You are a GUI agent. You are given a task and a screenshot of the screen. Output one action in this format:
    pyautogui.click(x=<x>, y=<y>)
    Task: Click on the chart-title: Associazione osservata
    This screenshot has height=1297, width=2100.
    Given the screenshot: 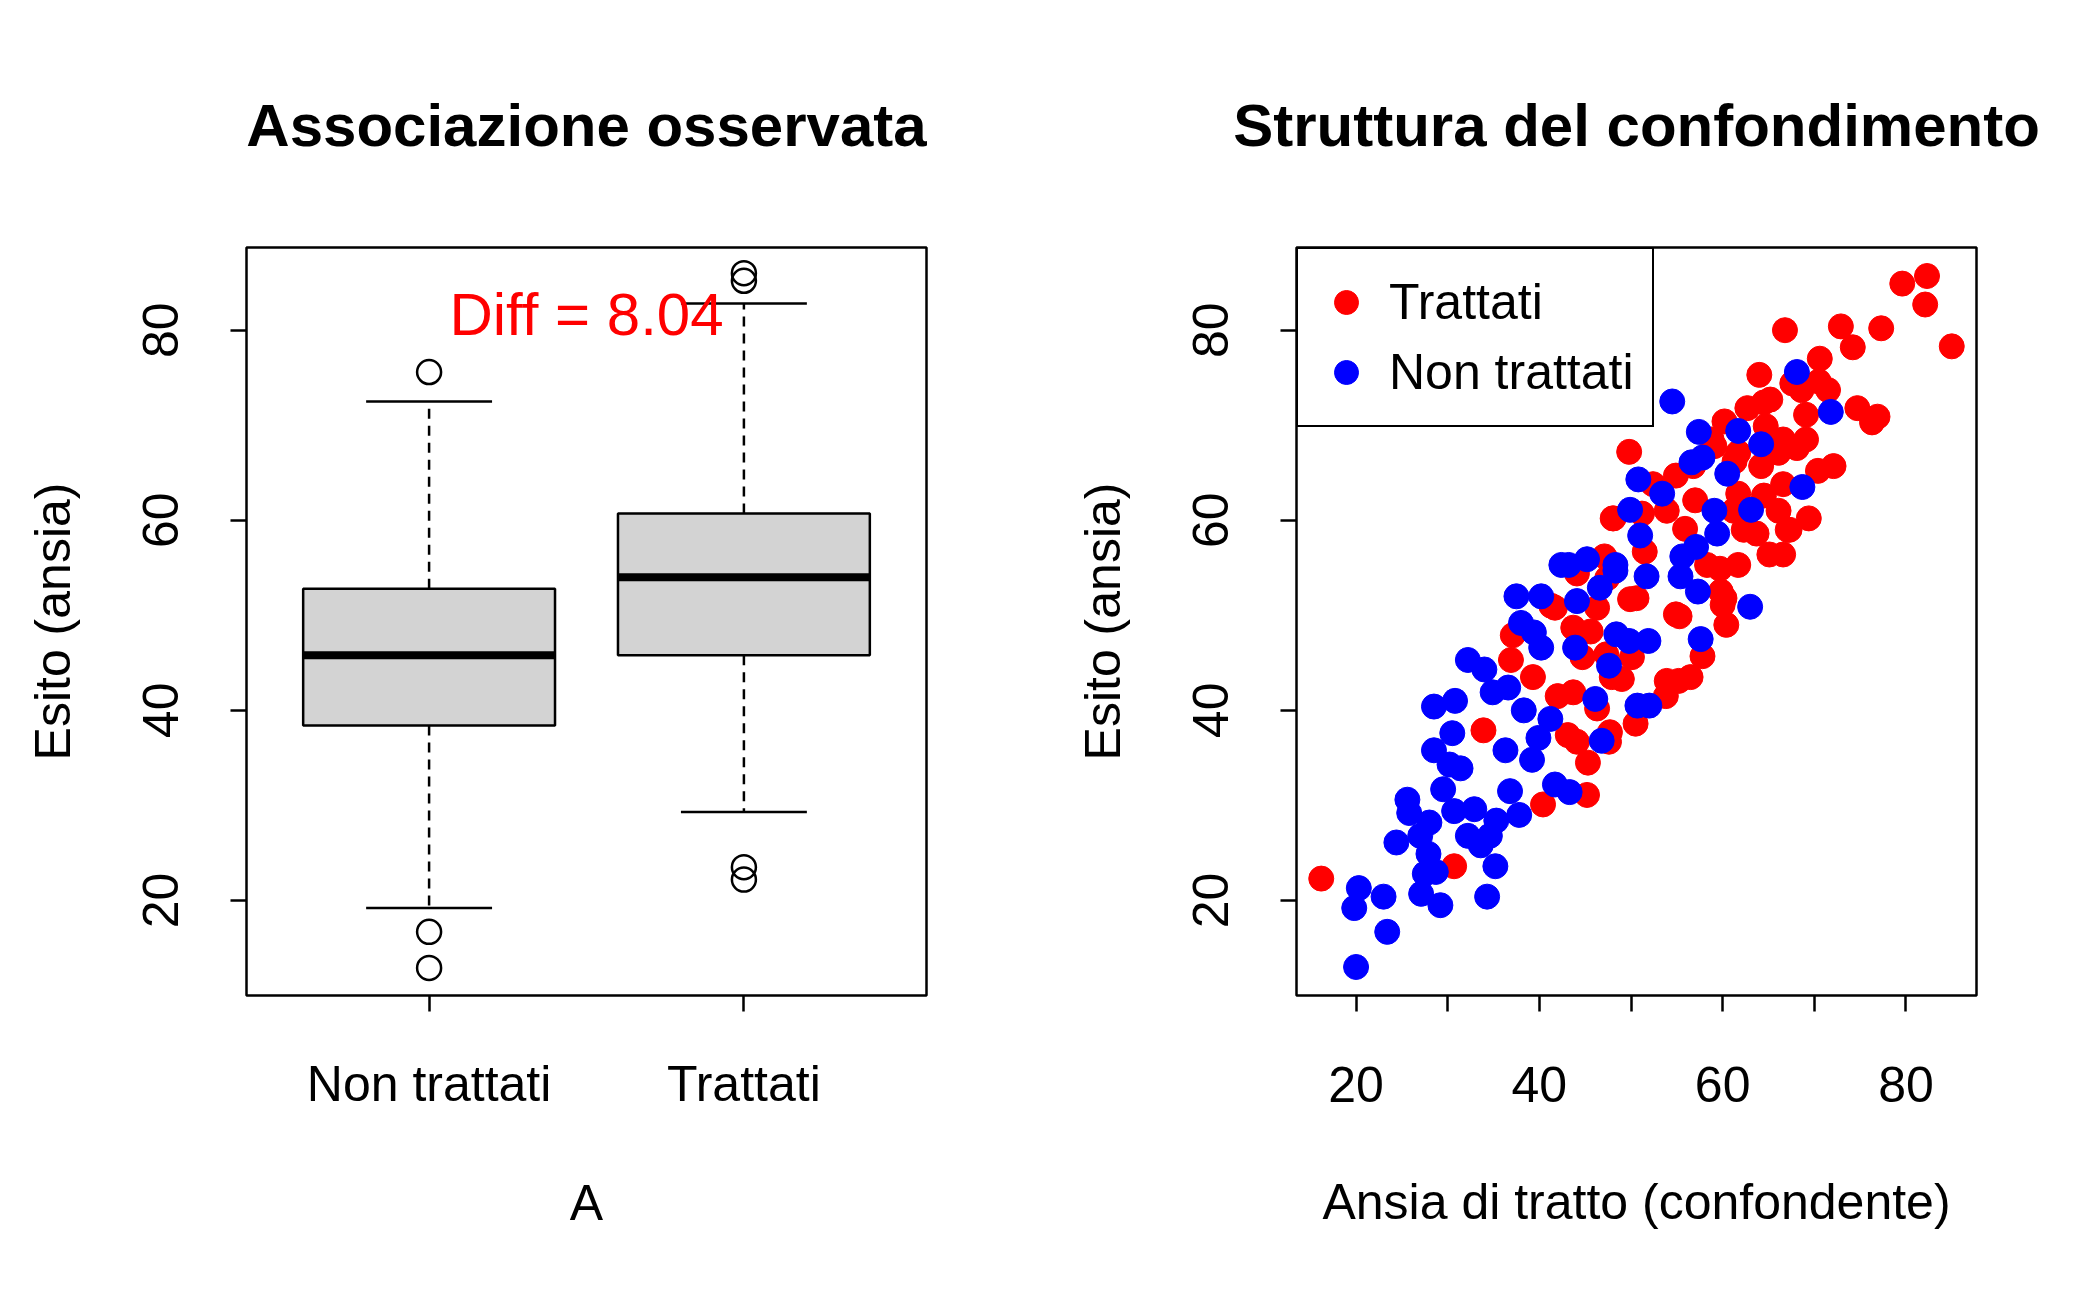 What is the action you would take?
    pyautogui.click(x=587, y=125)
    